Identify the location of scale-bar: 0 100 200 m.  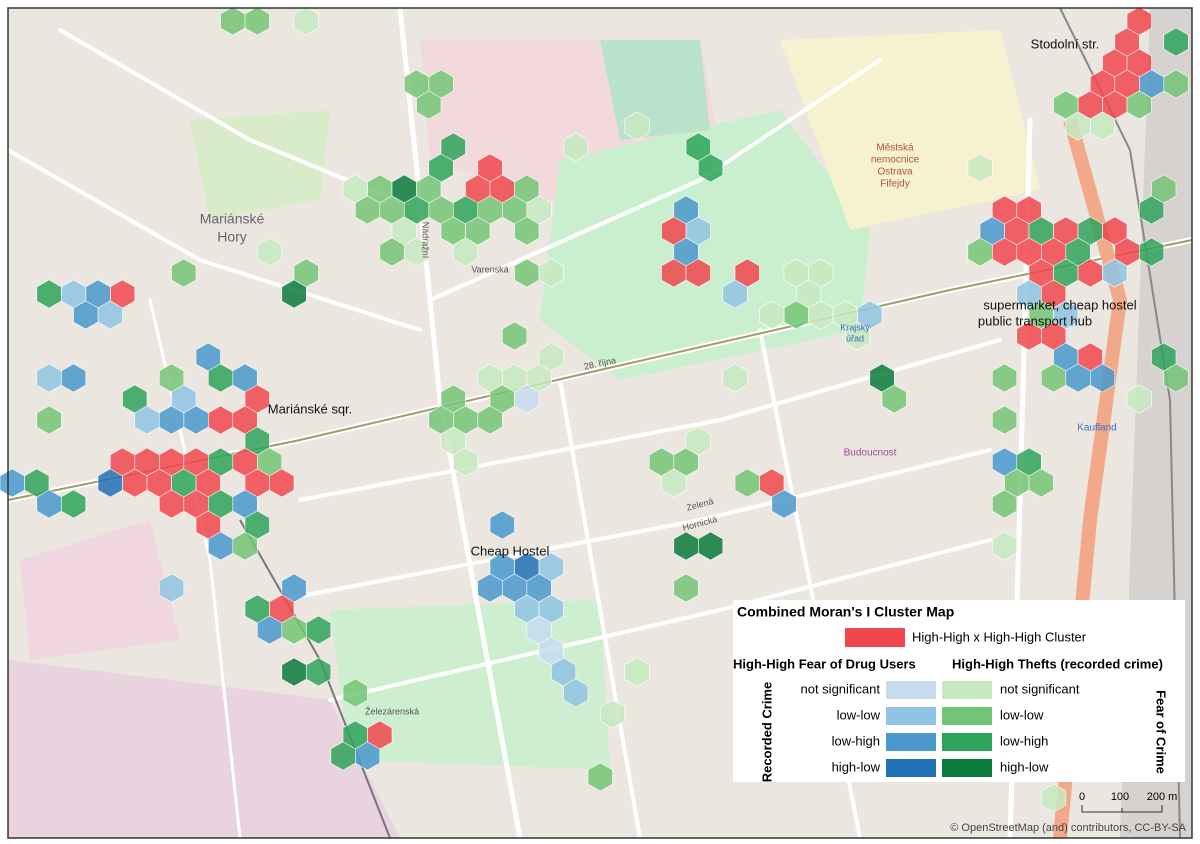
(1128, 802).